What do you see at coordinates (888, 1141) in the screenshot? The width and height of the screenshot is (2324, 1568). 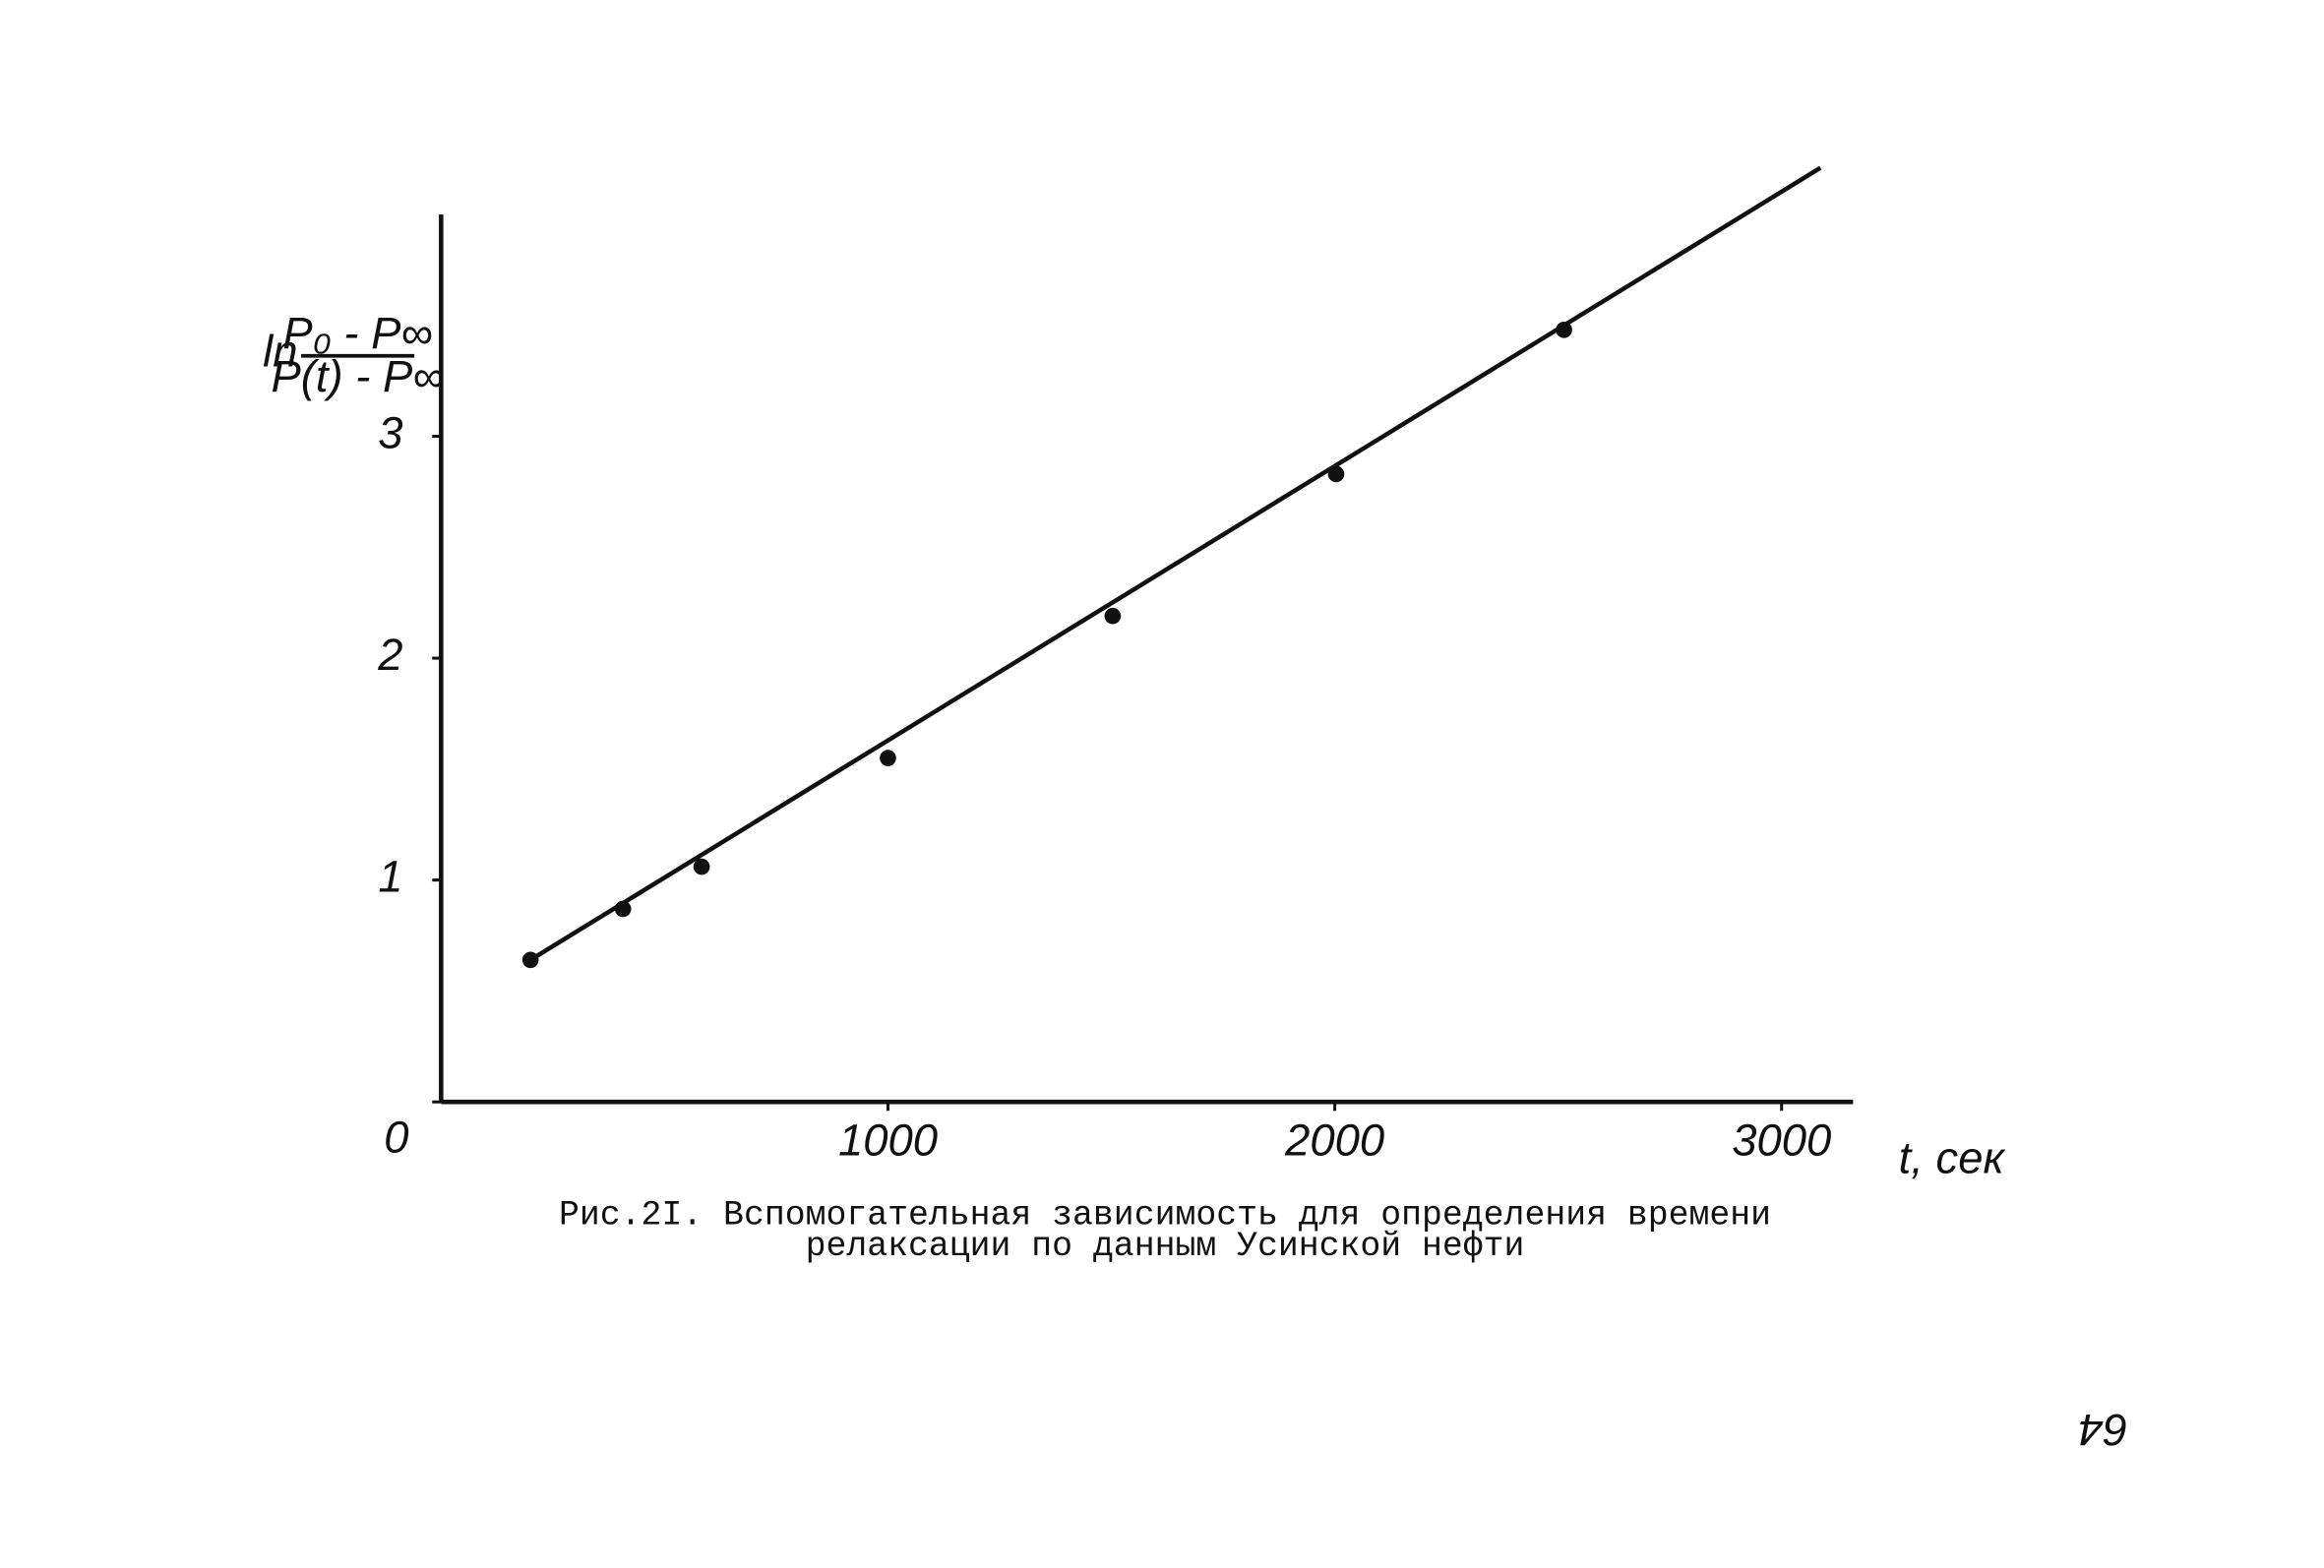 I see `x-tick-label: 1000` at bounding box center [888, 1141].